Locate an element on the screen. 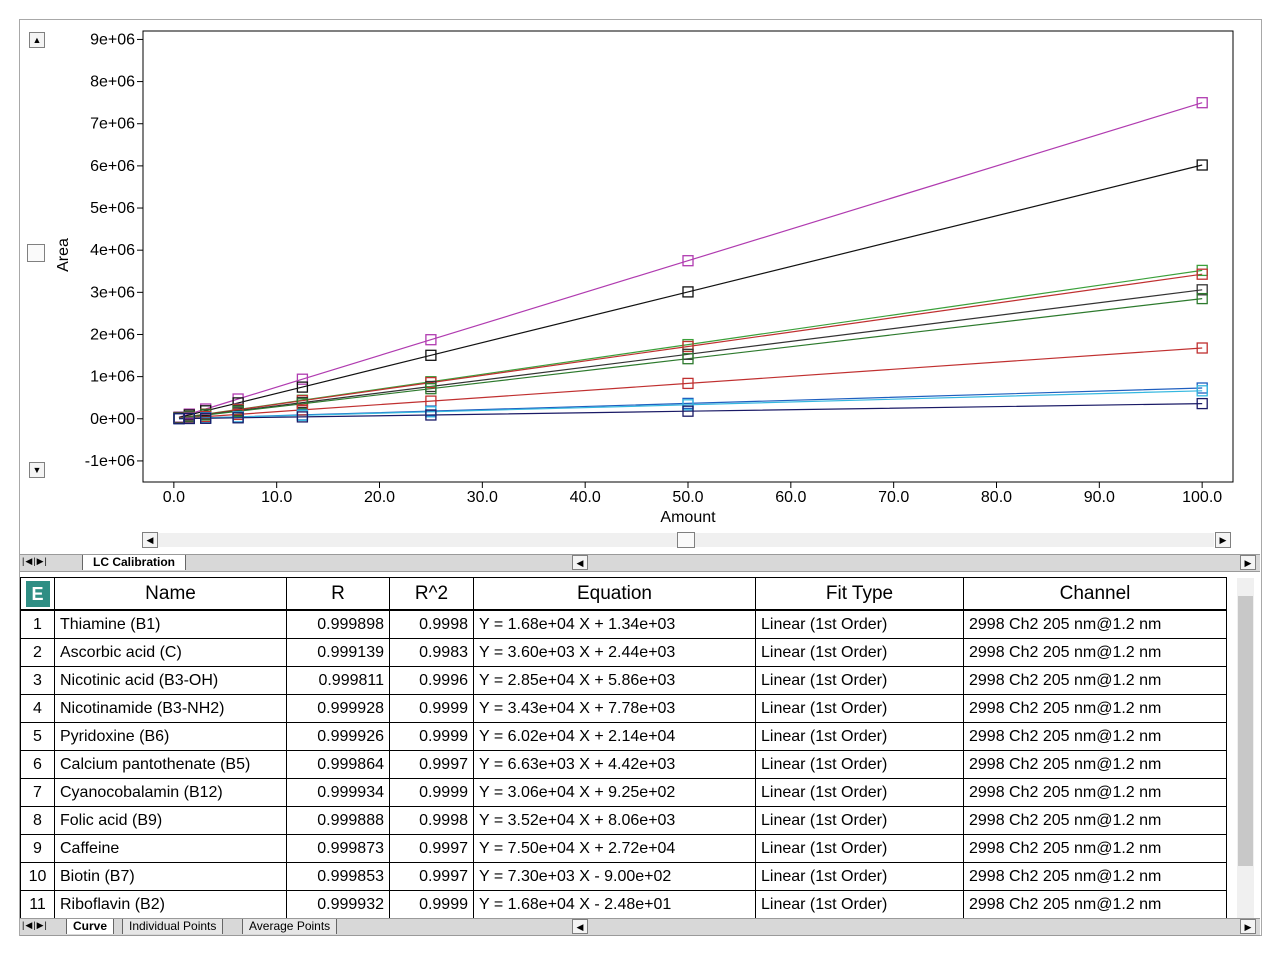 The width and height of the screenshot is (1280, 954). row-r2: 0.9983 is located at coordinates (431, 652).